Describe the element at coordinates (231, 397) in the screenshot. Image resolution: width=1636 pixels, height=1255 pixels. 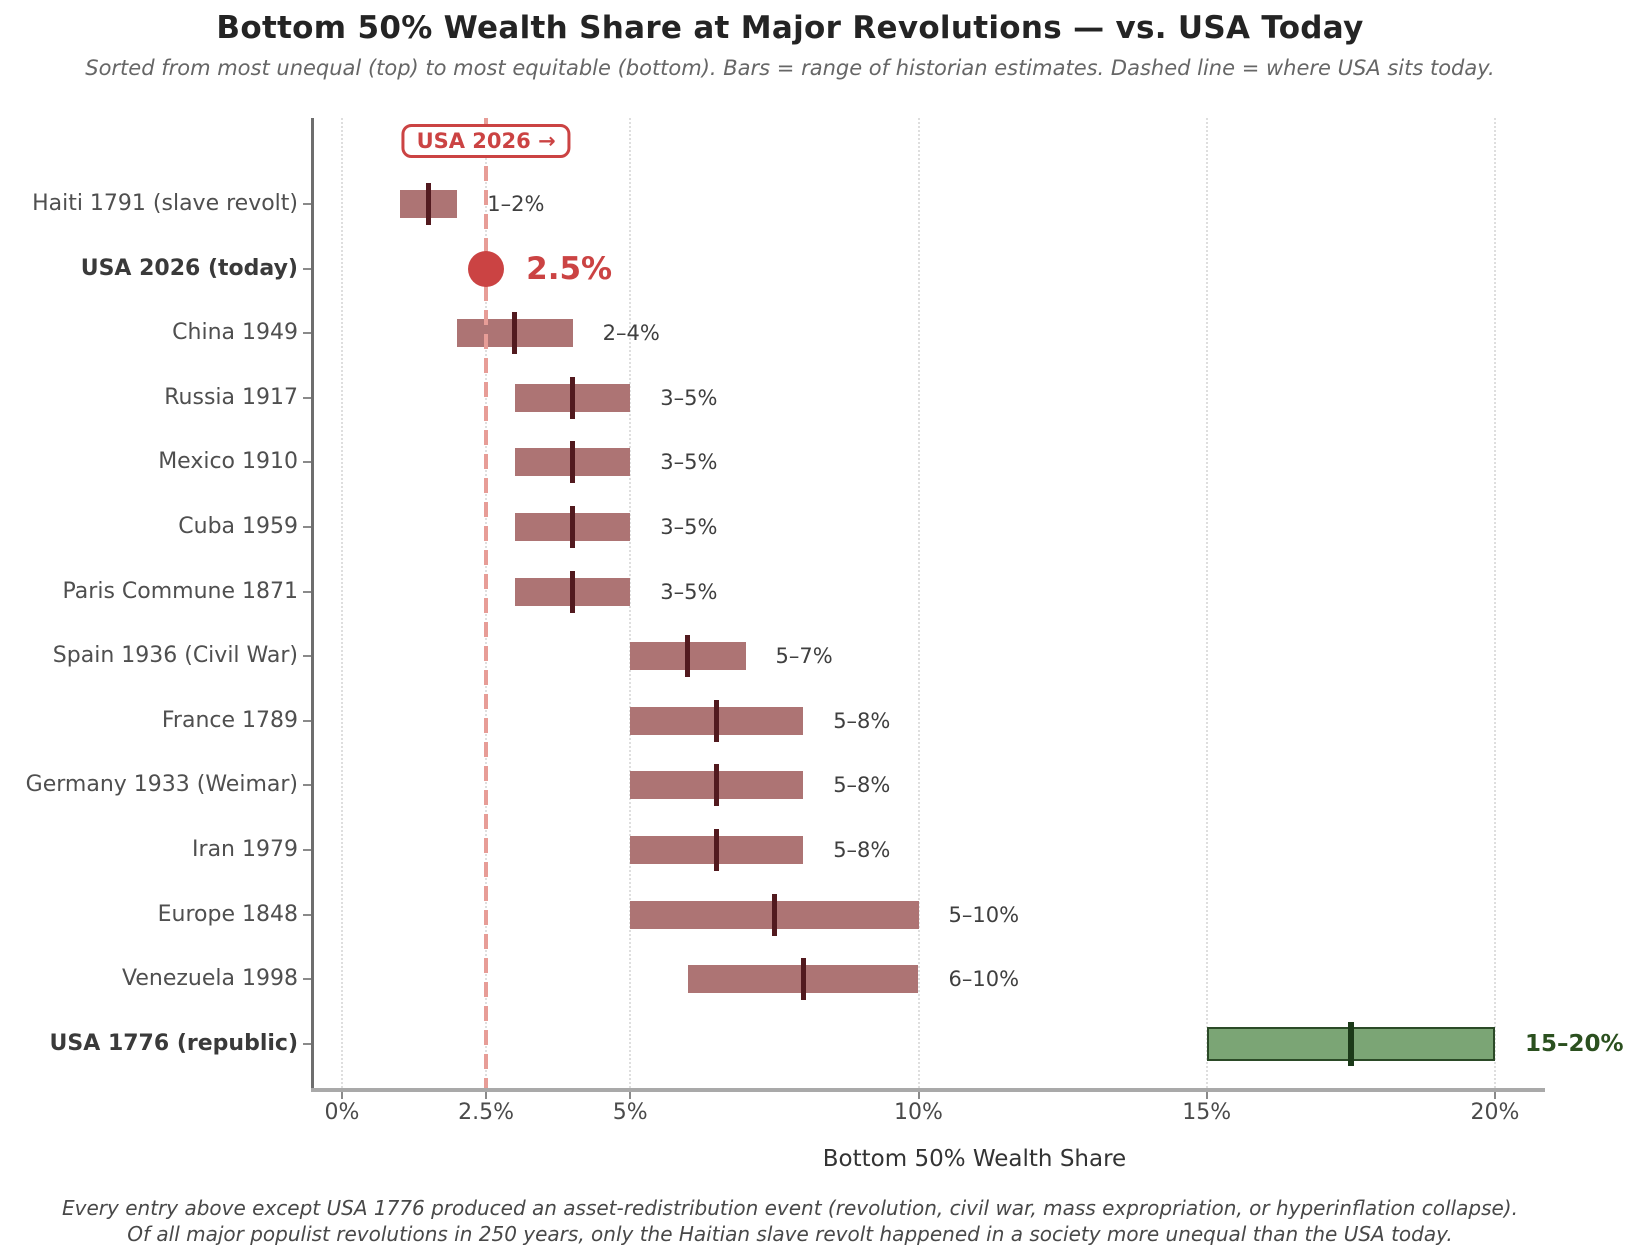
I see `category-label: Russia 1917` at that location.